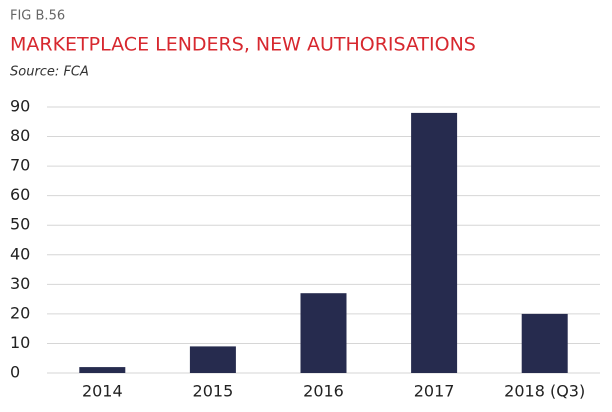 The image size is (612, 412). I want to click on y-tick-label: 30, so click(20, 283).